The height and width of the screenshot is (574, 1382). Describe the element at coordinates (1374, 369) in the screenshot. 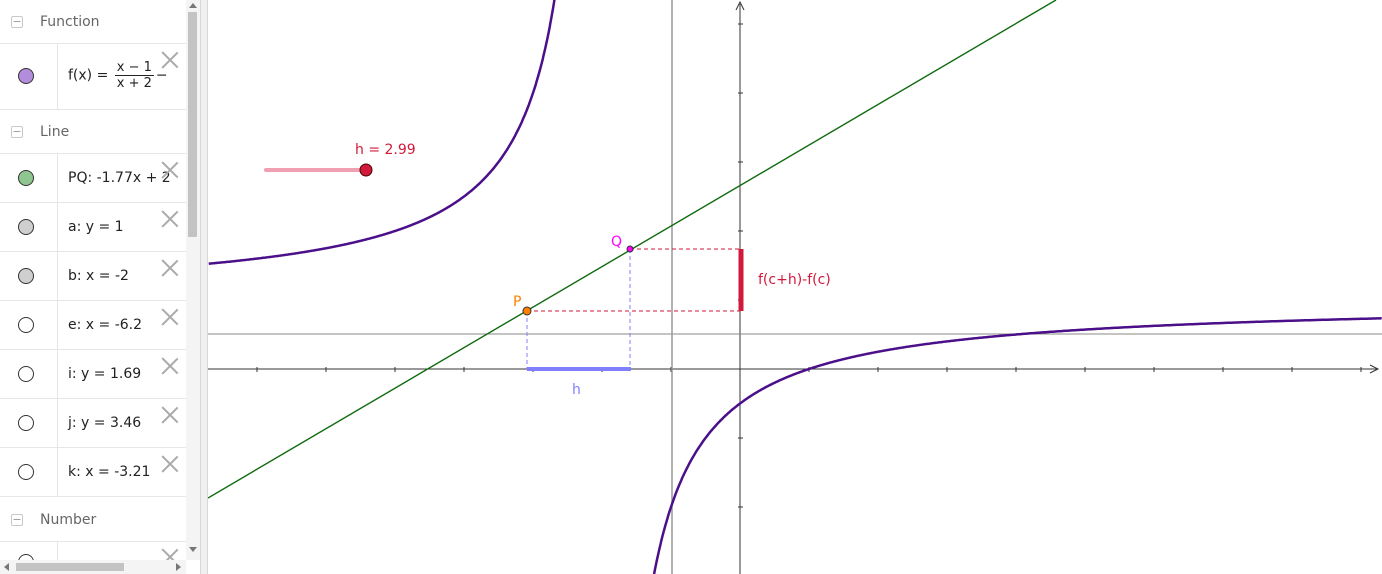

I see `x-axis-arrow` at that location.